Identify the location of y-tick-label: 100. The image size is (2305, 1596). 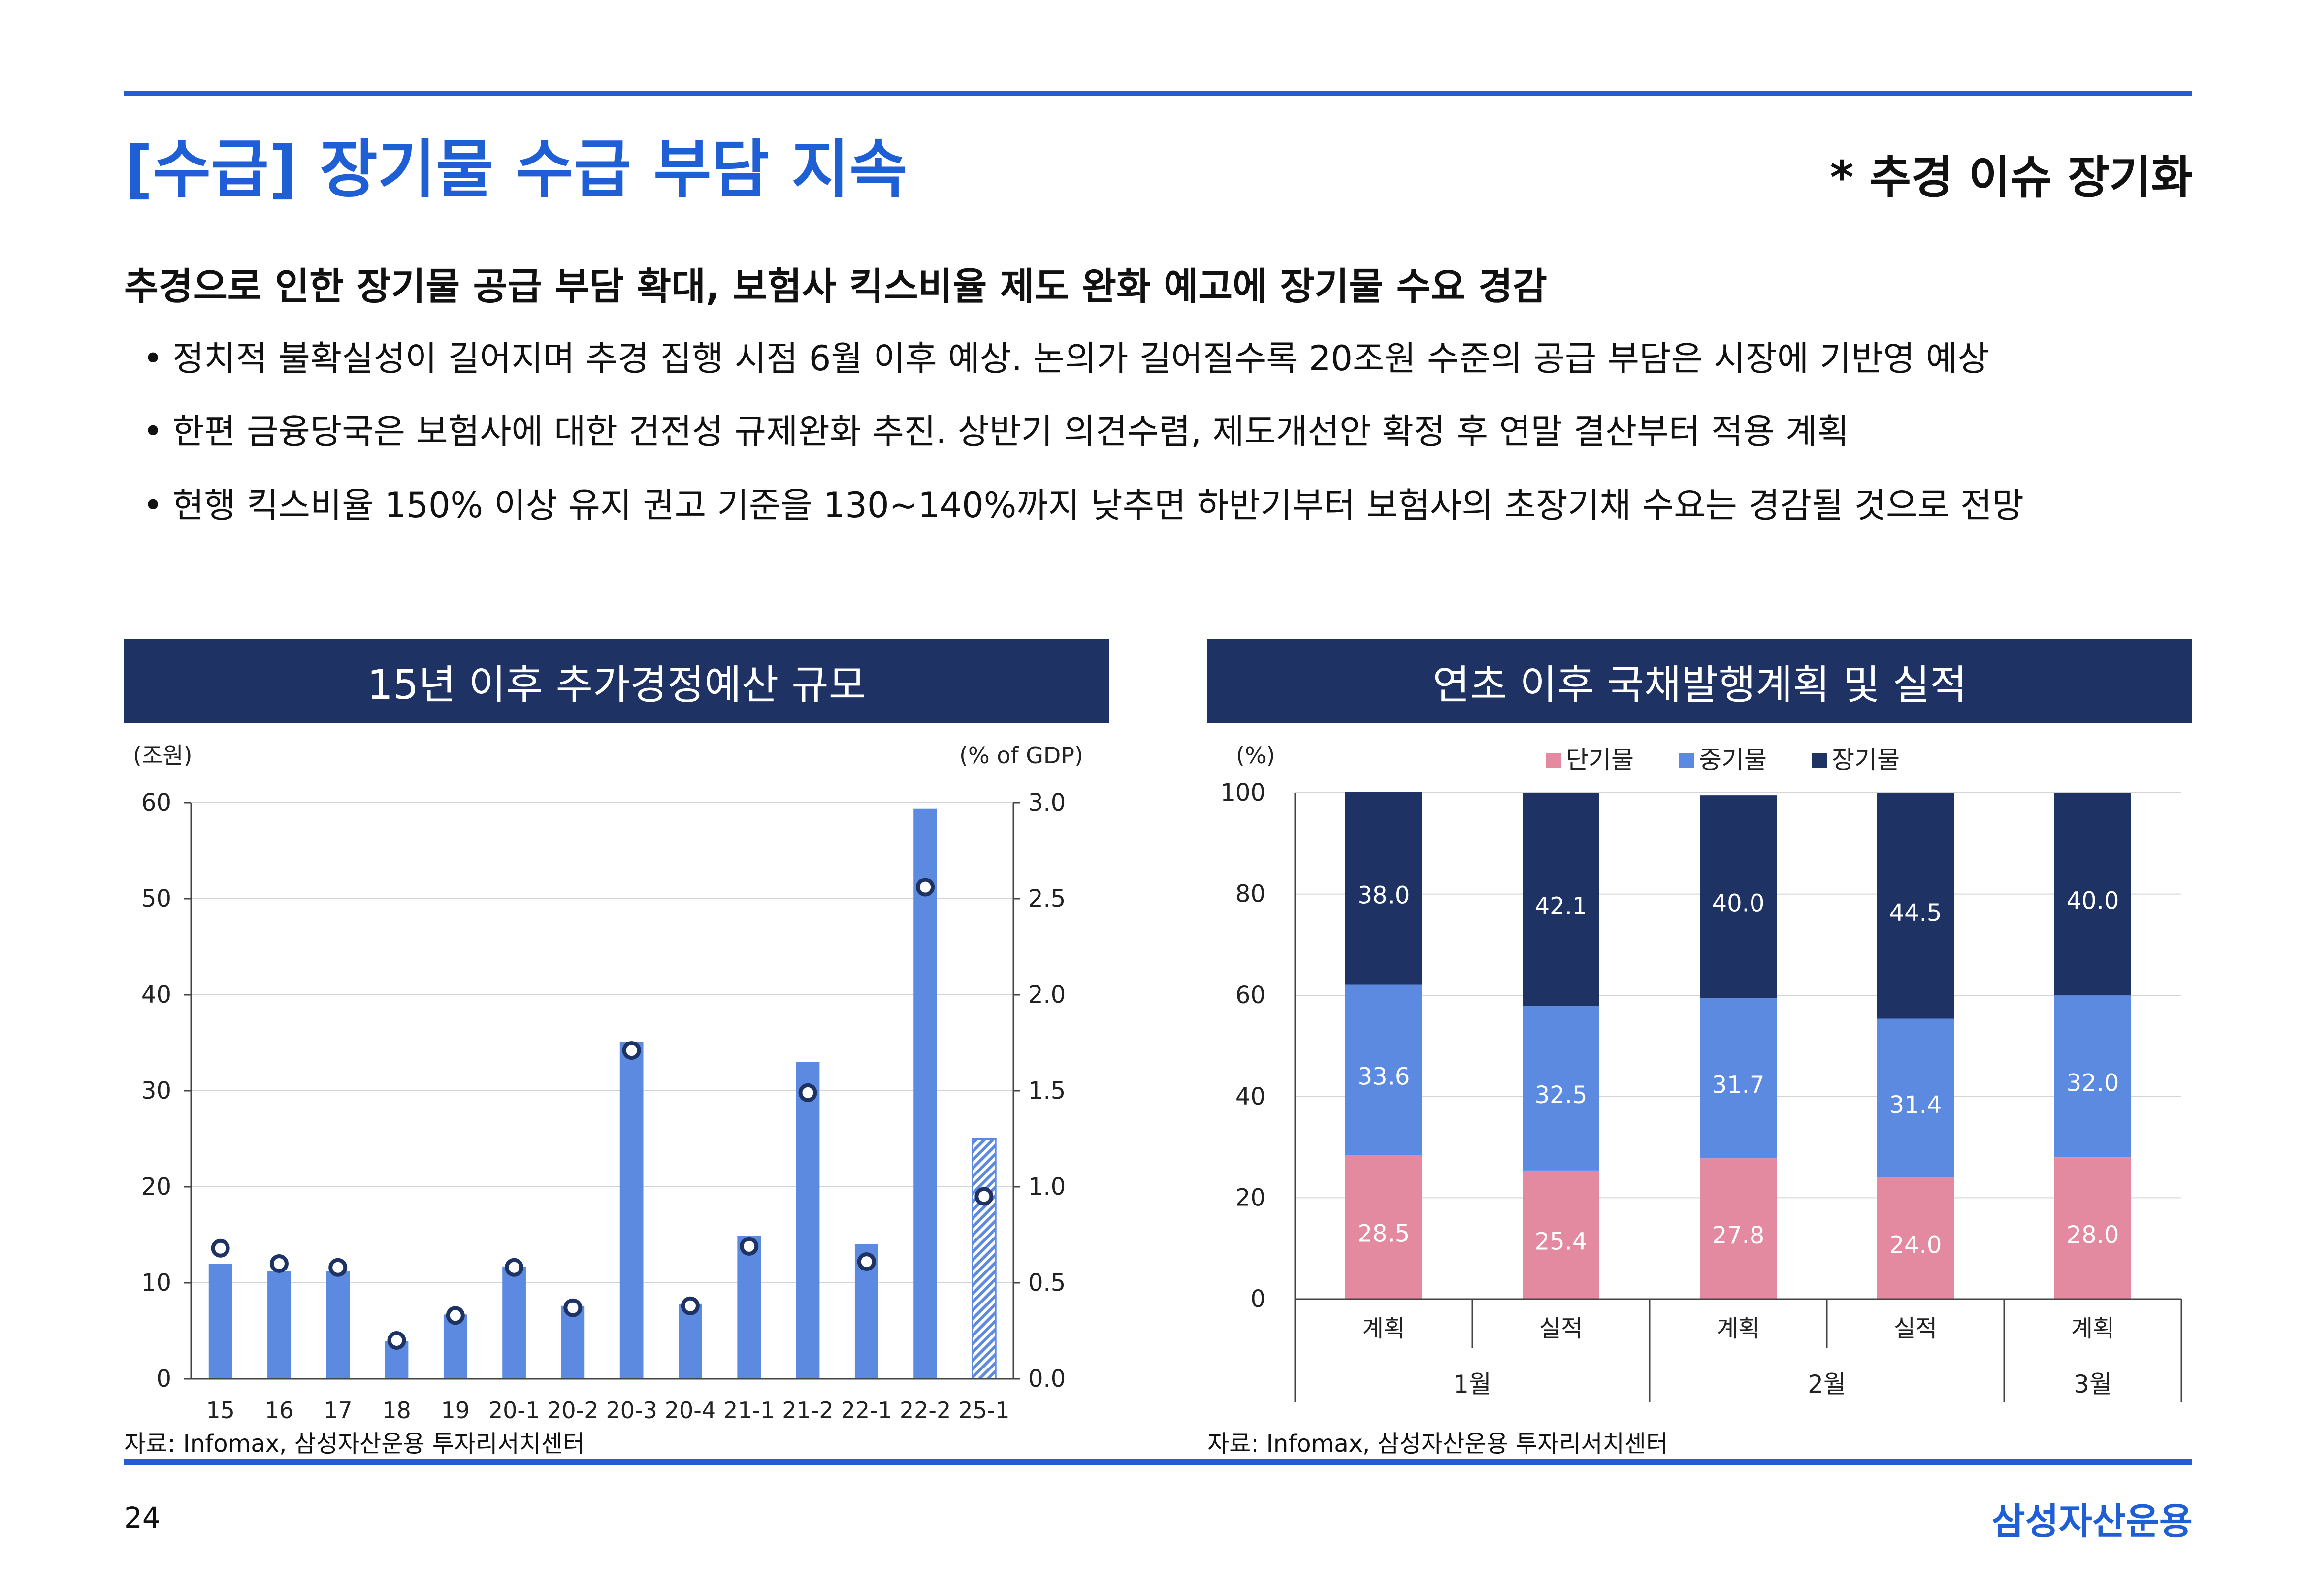
(1243, 793).